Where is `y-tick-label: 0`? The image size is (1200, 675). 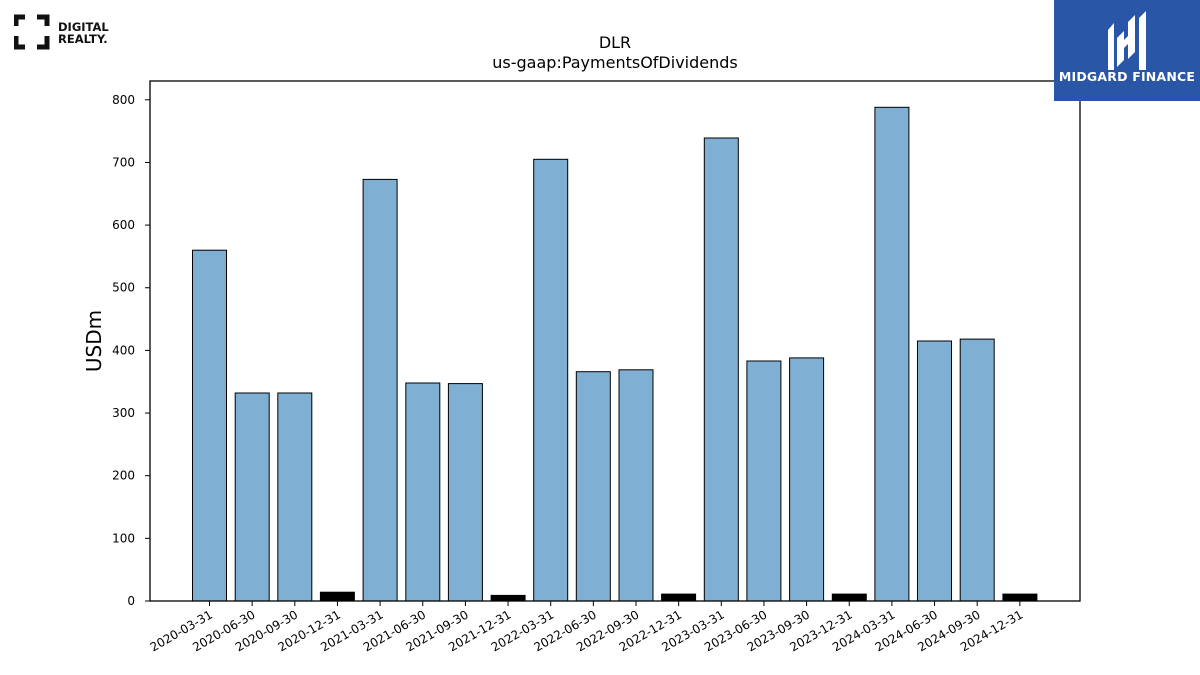 y-tick-label: 0 is located at coordinates (131, 601).